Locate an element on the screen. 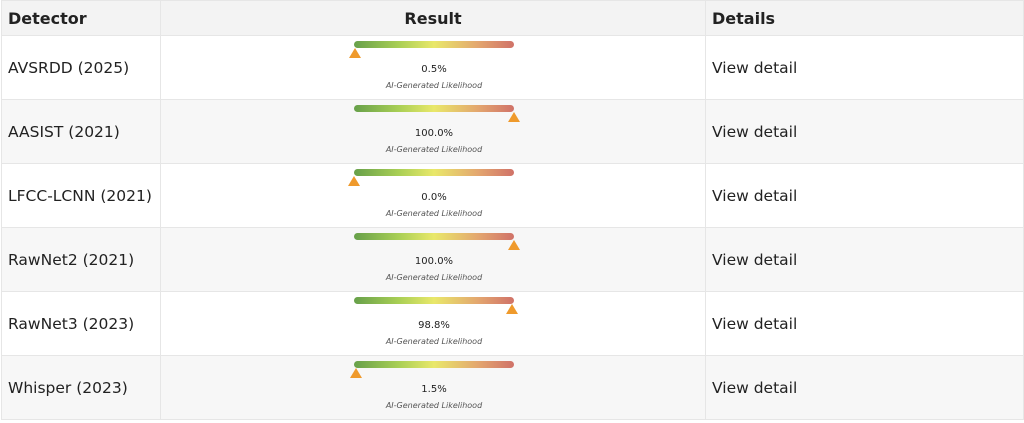 This screenshot has width=1024, height=423. result-cell: 0.5% AI-Generated Likelihood is located at coordinates (433, 67).